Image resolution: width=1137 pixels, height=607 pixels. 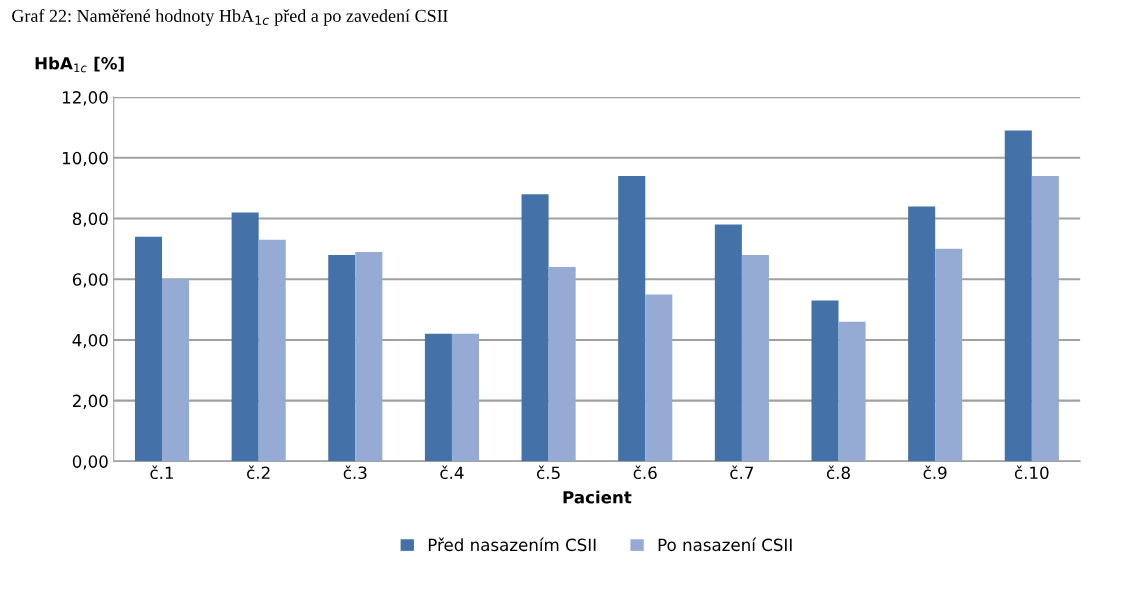 What do you see at coordinates (85, 159) in the screenshot?
I see `y-tick-label: 10,00` at bounding box center [85, 159].